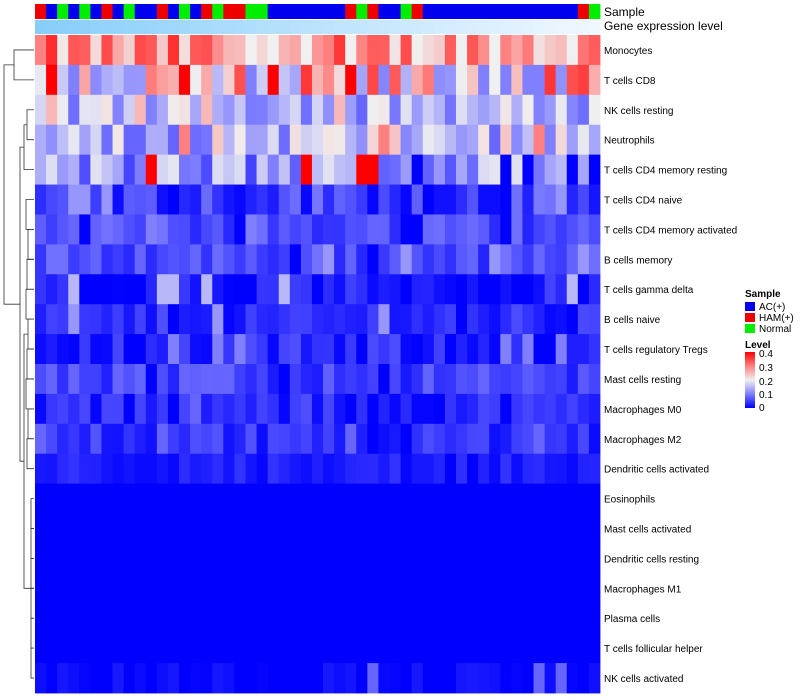  Describe the element at coordinates (32, 603) in the screenshot. I see `dendrogram-branch` at that location.